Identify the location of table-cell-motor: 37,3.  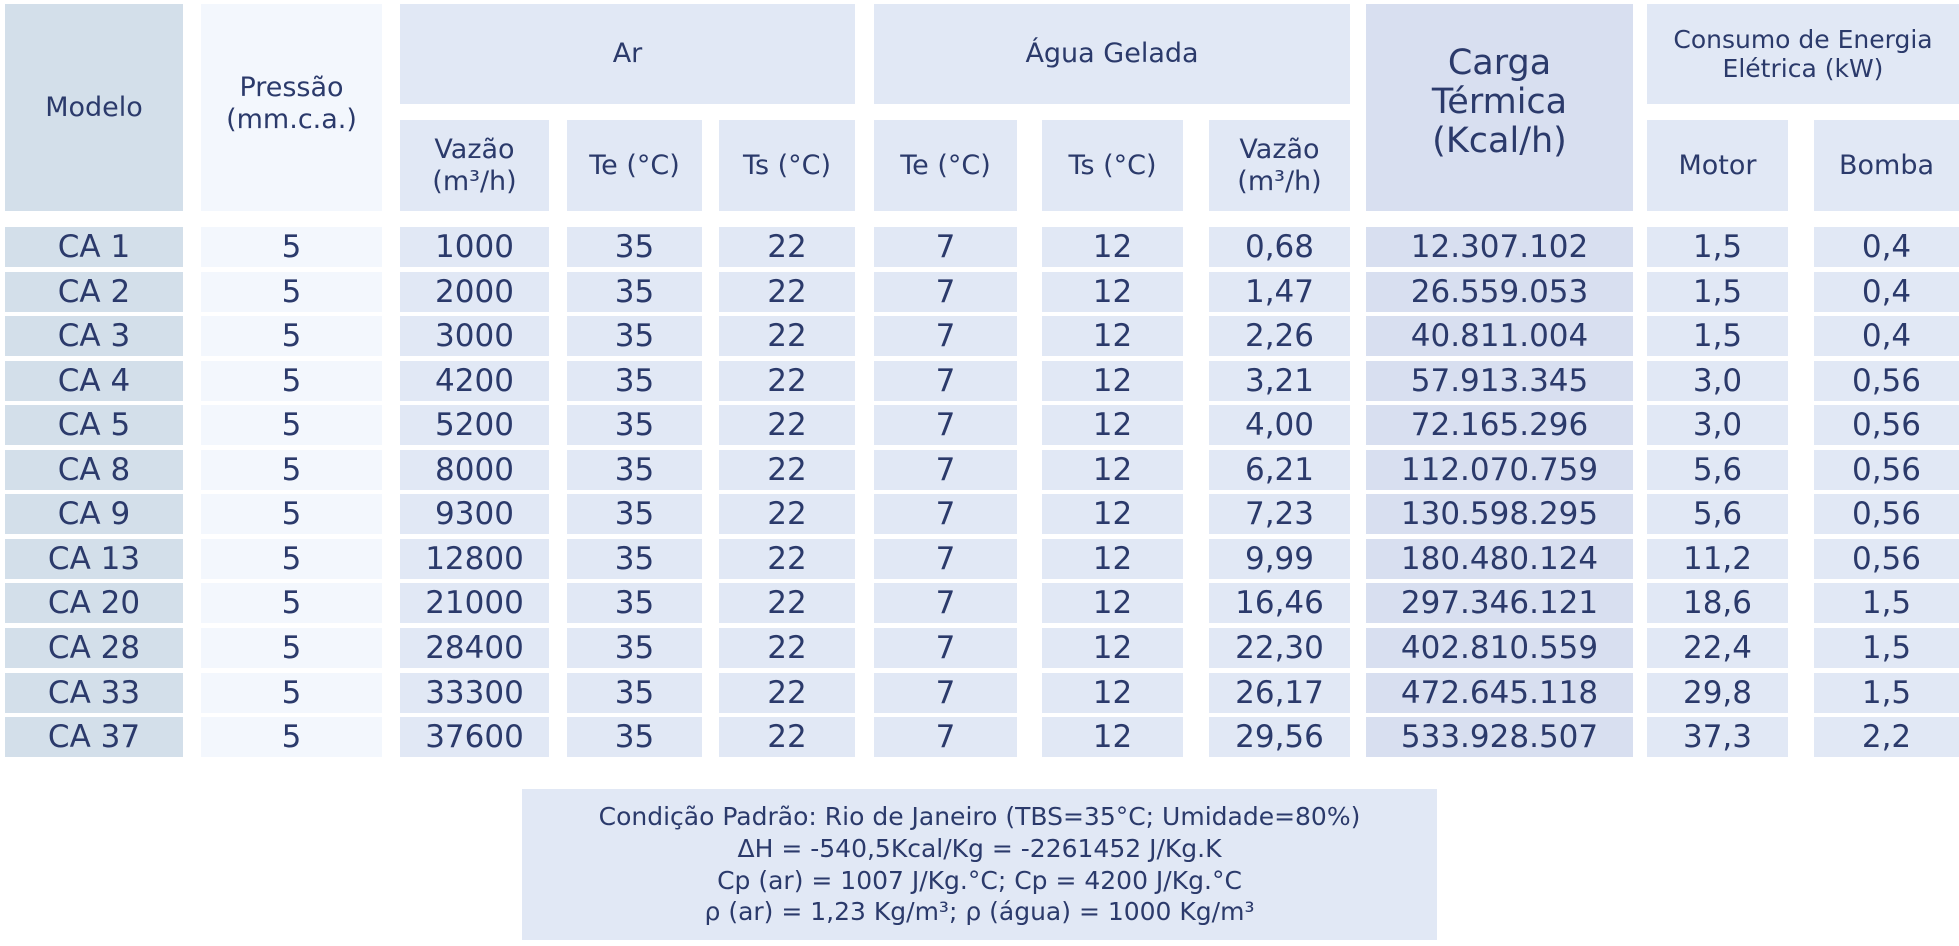
(1717, 737).